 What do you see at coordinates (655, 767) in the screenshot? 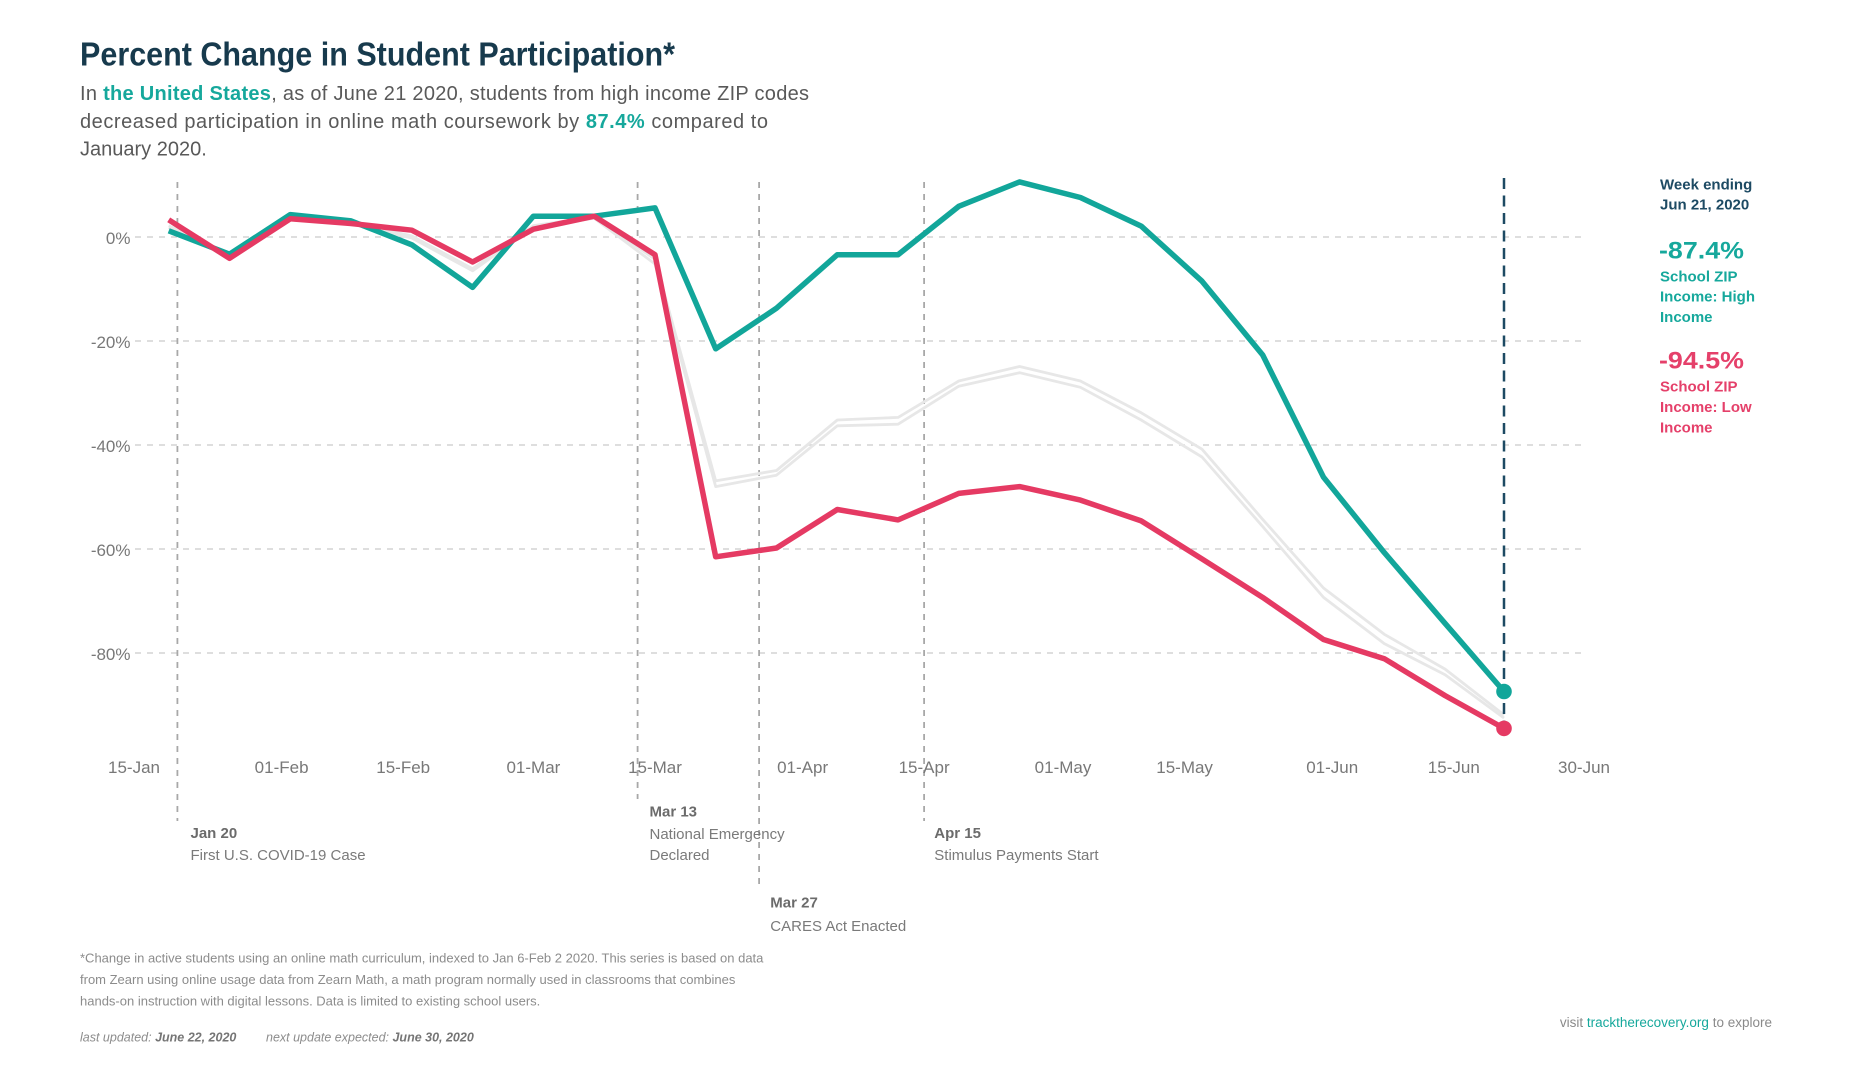
I see `svg-text: 15-Mar` at bounding box center [655, 767].